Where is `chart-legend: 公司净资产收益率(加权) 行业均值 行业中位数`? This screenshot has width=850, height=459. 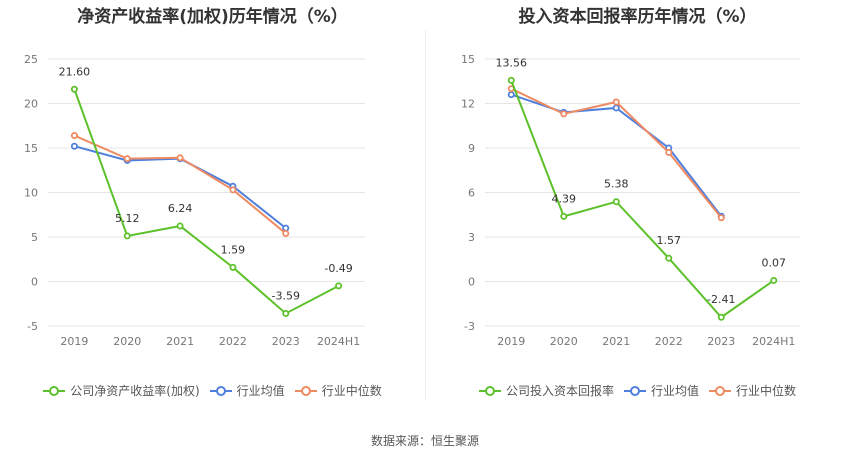 chart-legend: 公司净资产收益率(加权) 行业均值 行业中位数 is located at coordinates (212, 390).